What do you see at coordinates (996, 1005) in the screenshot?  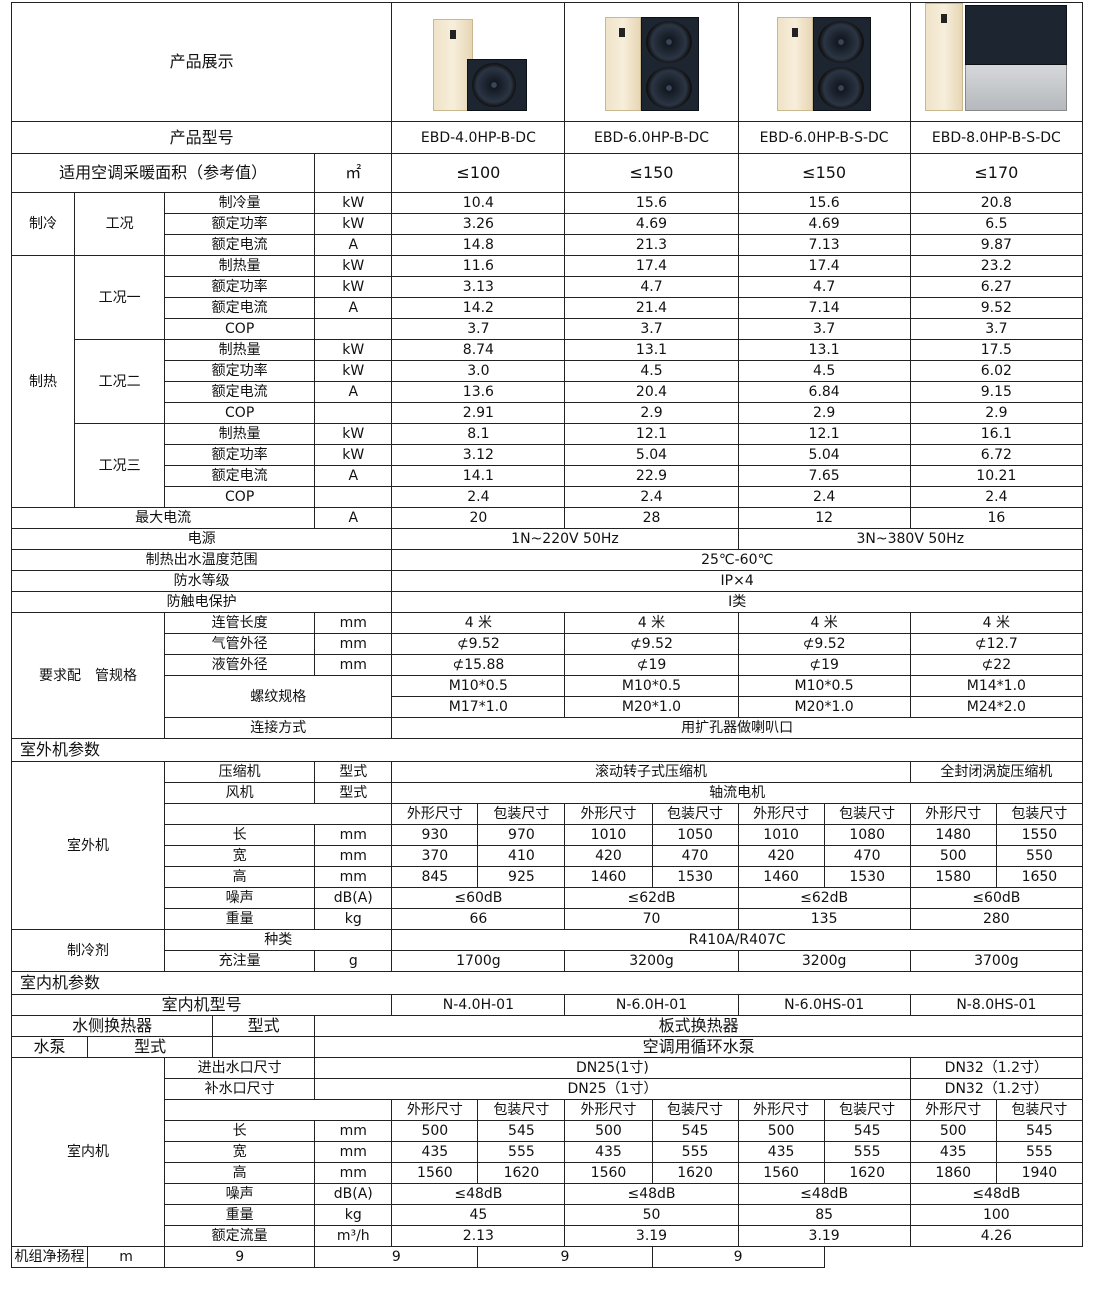 I see `value-cell: N-8.0HS-01` at bounding box center [996, 1005].